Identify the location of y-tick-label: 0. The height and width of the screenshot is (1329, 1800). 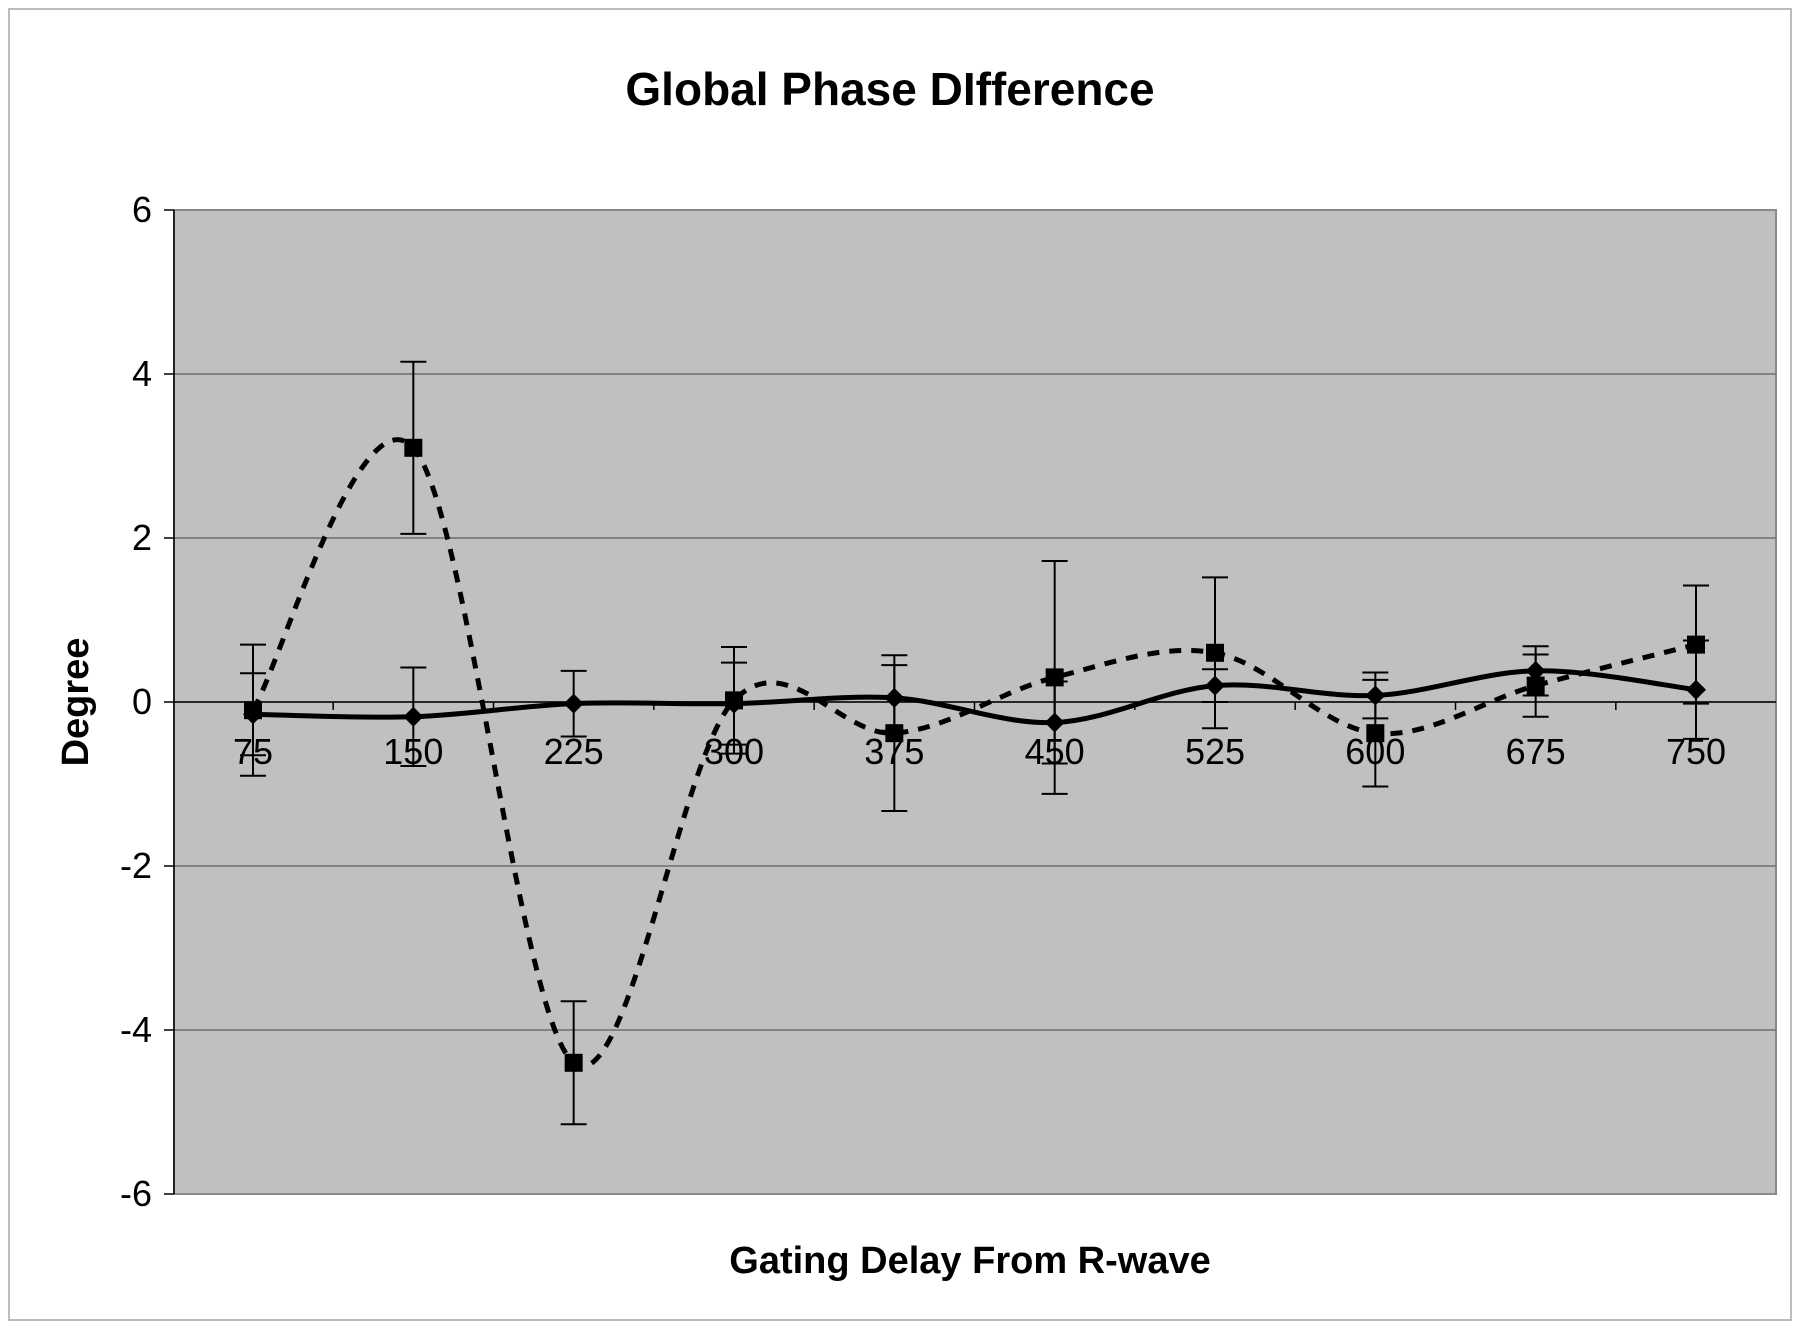
(142, 701).